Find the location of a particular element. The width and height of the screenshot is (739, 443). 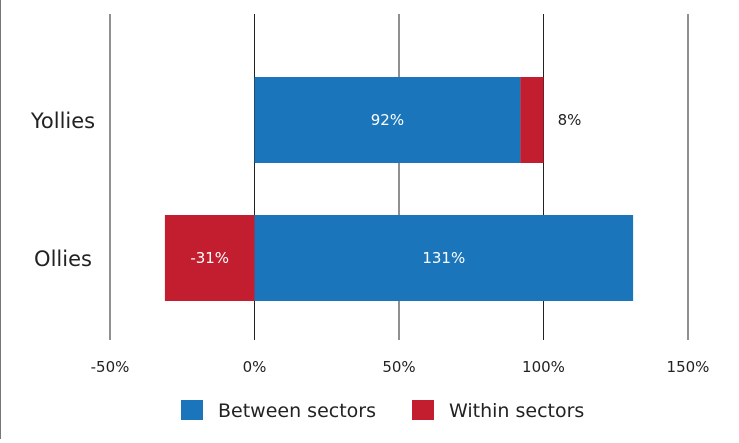

category-labels: Yollies Ollies is located at coordinates (62, 190).